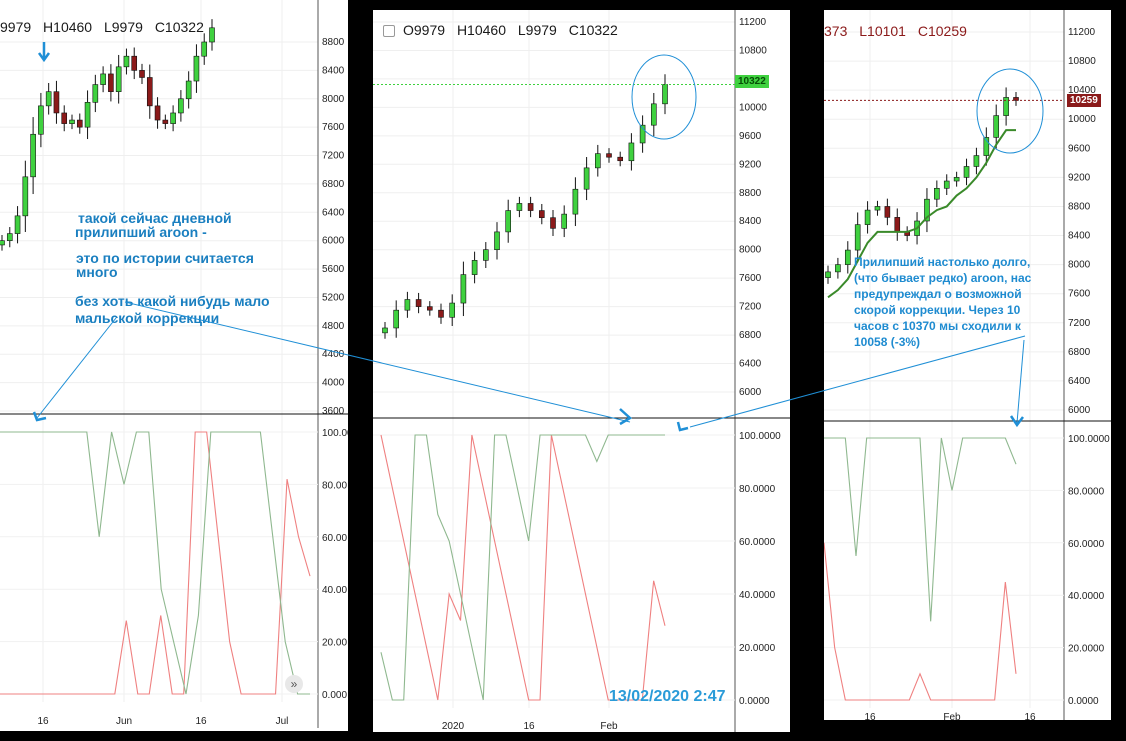 The height and width of the screenshot is (741, 1126). What do you see at coordinates (937, 310) in the screenshot?
I see `annotation-line: скорой коррекции. Через 10` at bounding box center [937, 310].